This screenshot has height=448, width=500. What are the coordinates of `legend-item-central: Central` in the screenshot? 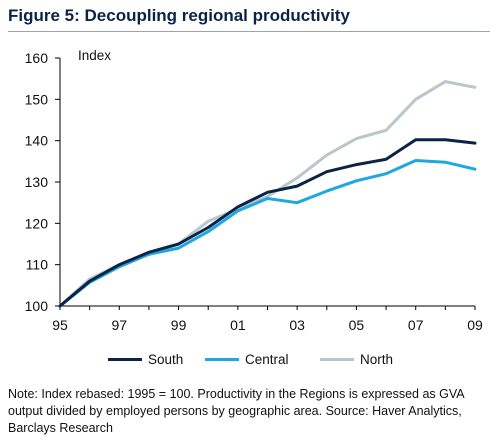 It's located at (247, 359).